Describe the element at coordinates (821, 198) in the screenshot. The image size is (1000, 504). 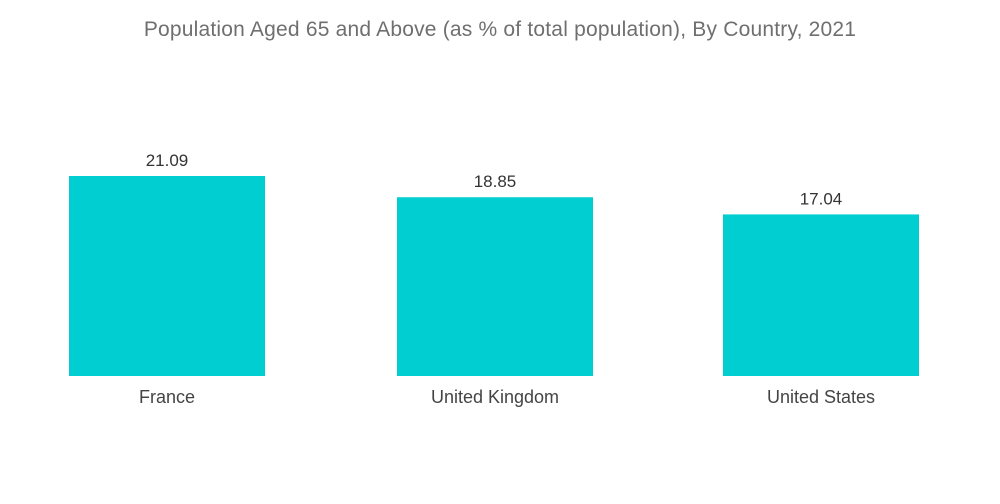
I see `value-label: 17.04` at that location.